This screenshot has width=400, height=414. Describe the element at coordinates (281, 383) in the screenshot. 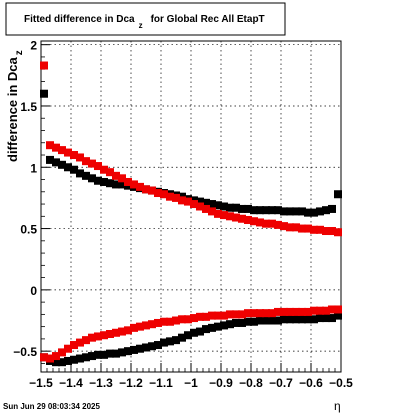

I see `x-tick-label: −0.7` at that location.